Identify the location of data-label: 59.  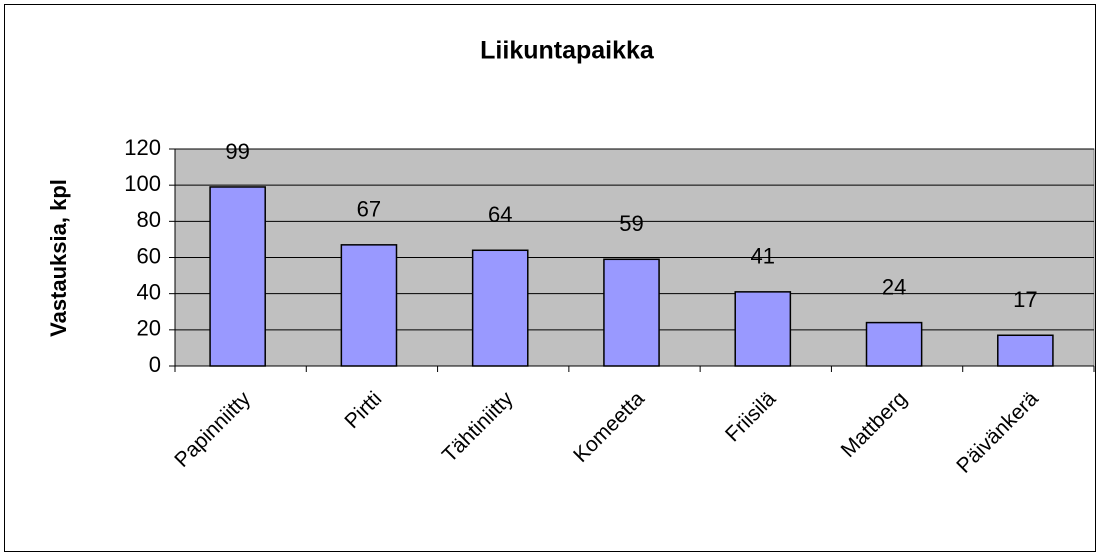
(631, 223).